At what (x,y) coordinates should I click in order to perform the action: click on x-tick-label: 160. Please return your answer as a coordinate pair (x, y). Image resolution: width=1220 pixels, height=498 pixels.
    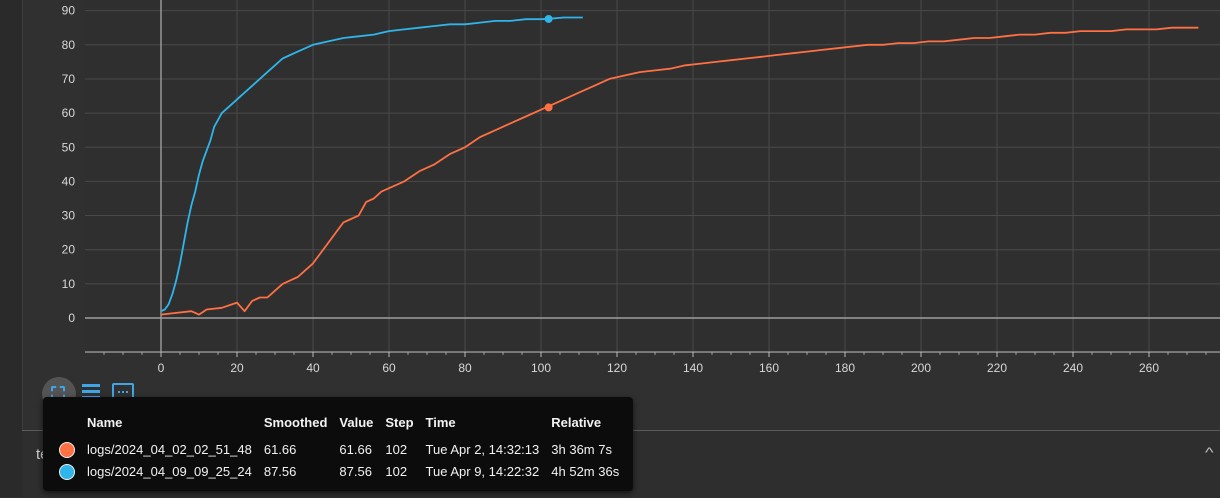
    Looking at the image, I should click on (769, 368).